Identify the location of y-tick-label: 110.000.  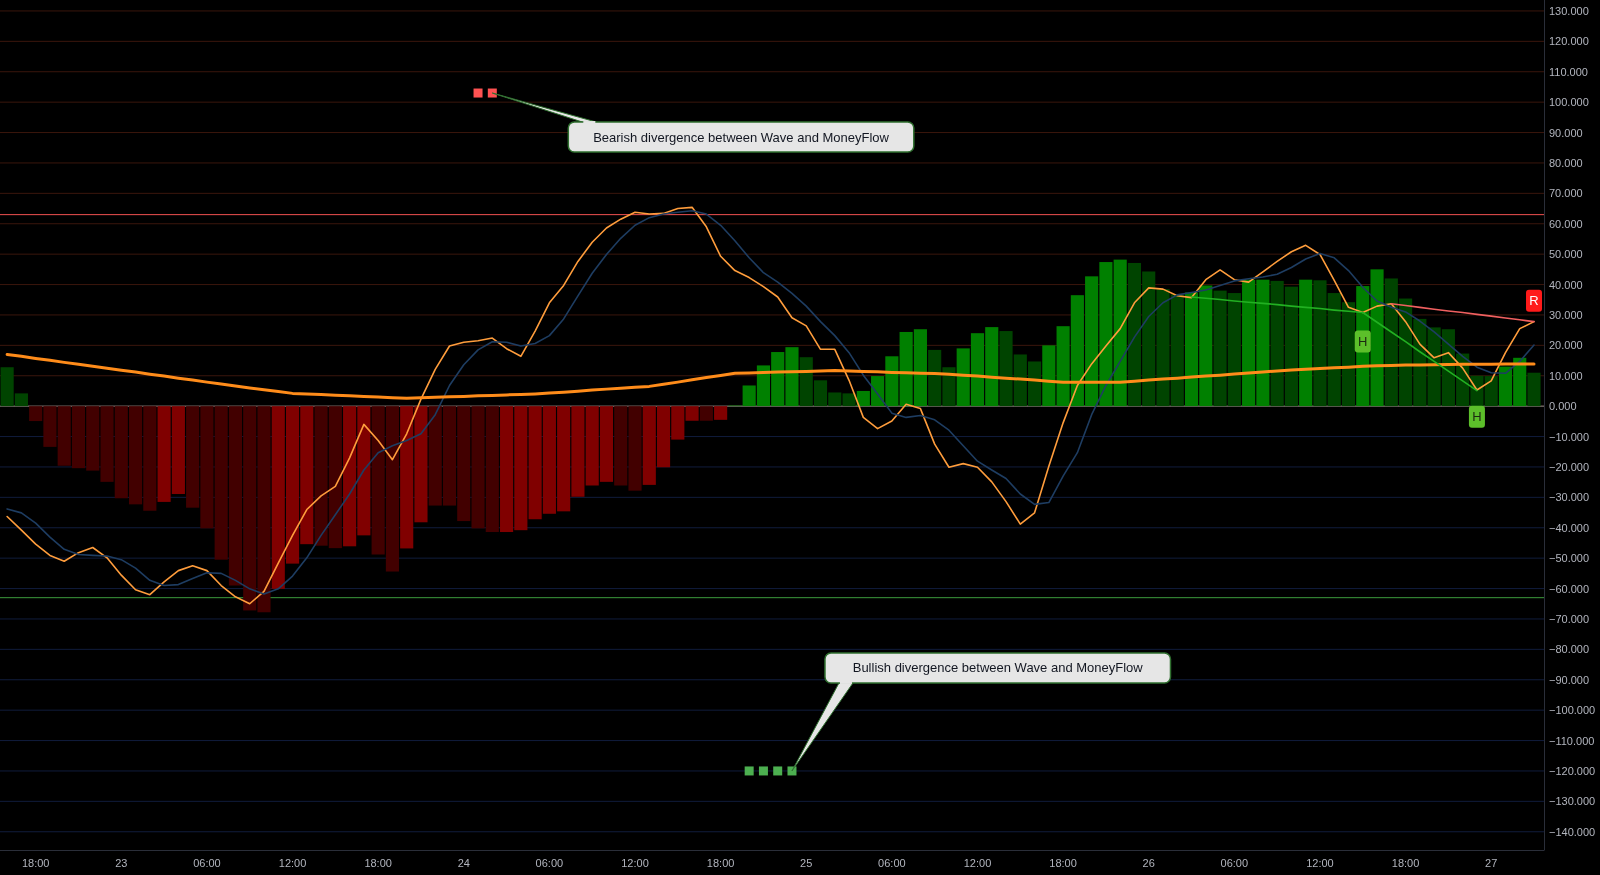
(1568, 71).